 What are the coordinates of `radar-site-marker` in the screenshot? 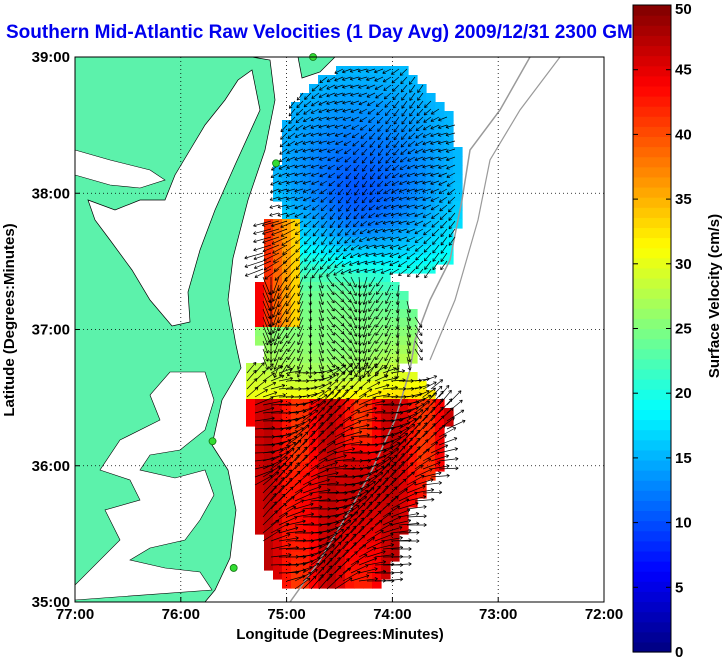 It's located at (233, 568).